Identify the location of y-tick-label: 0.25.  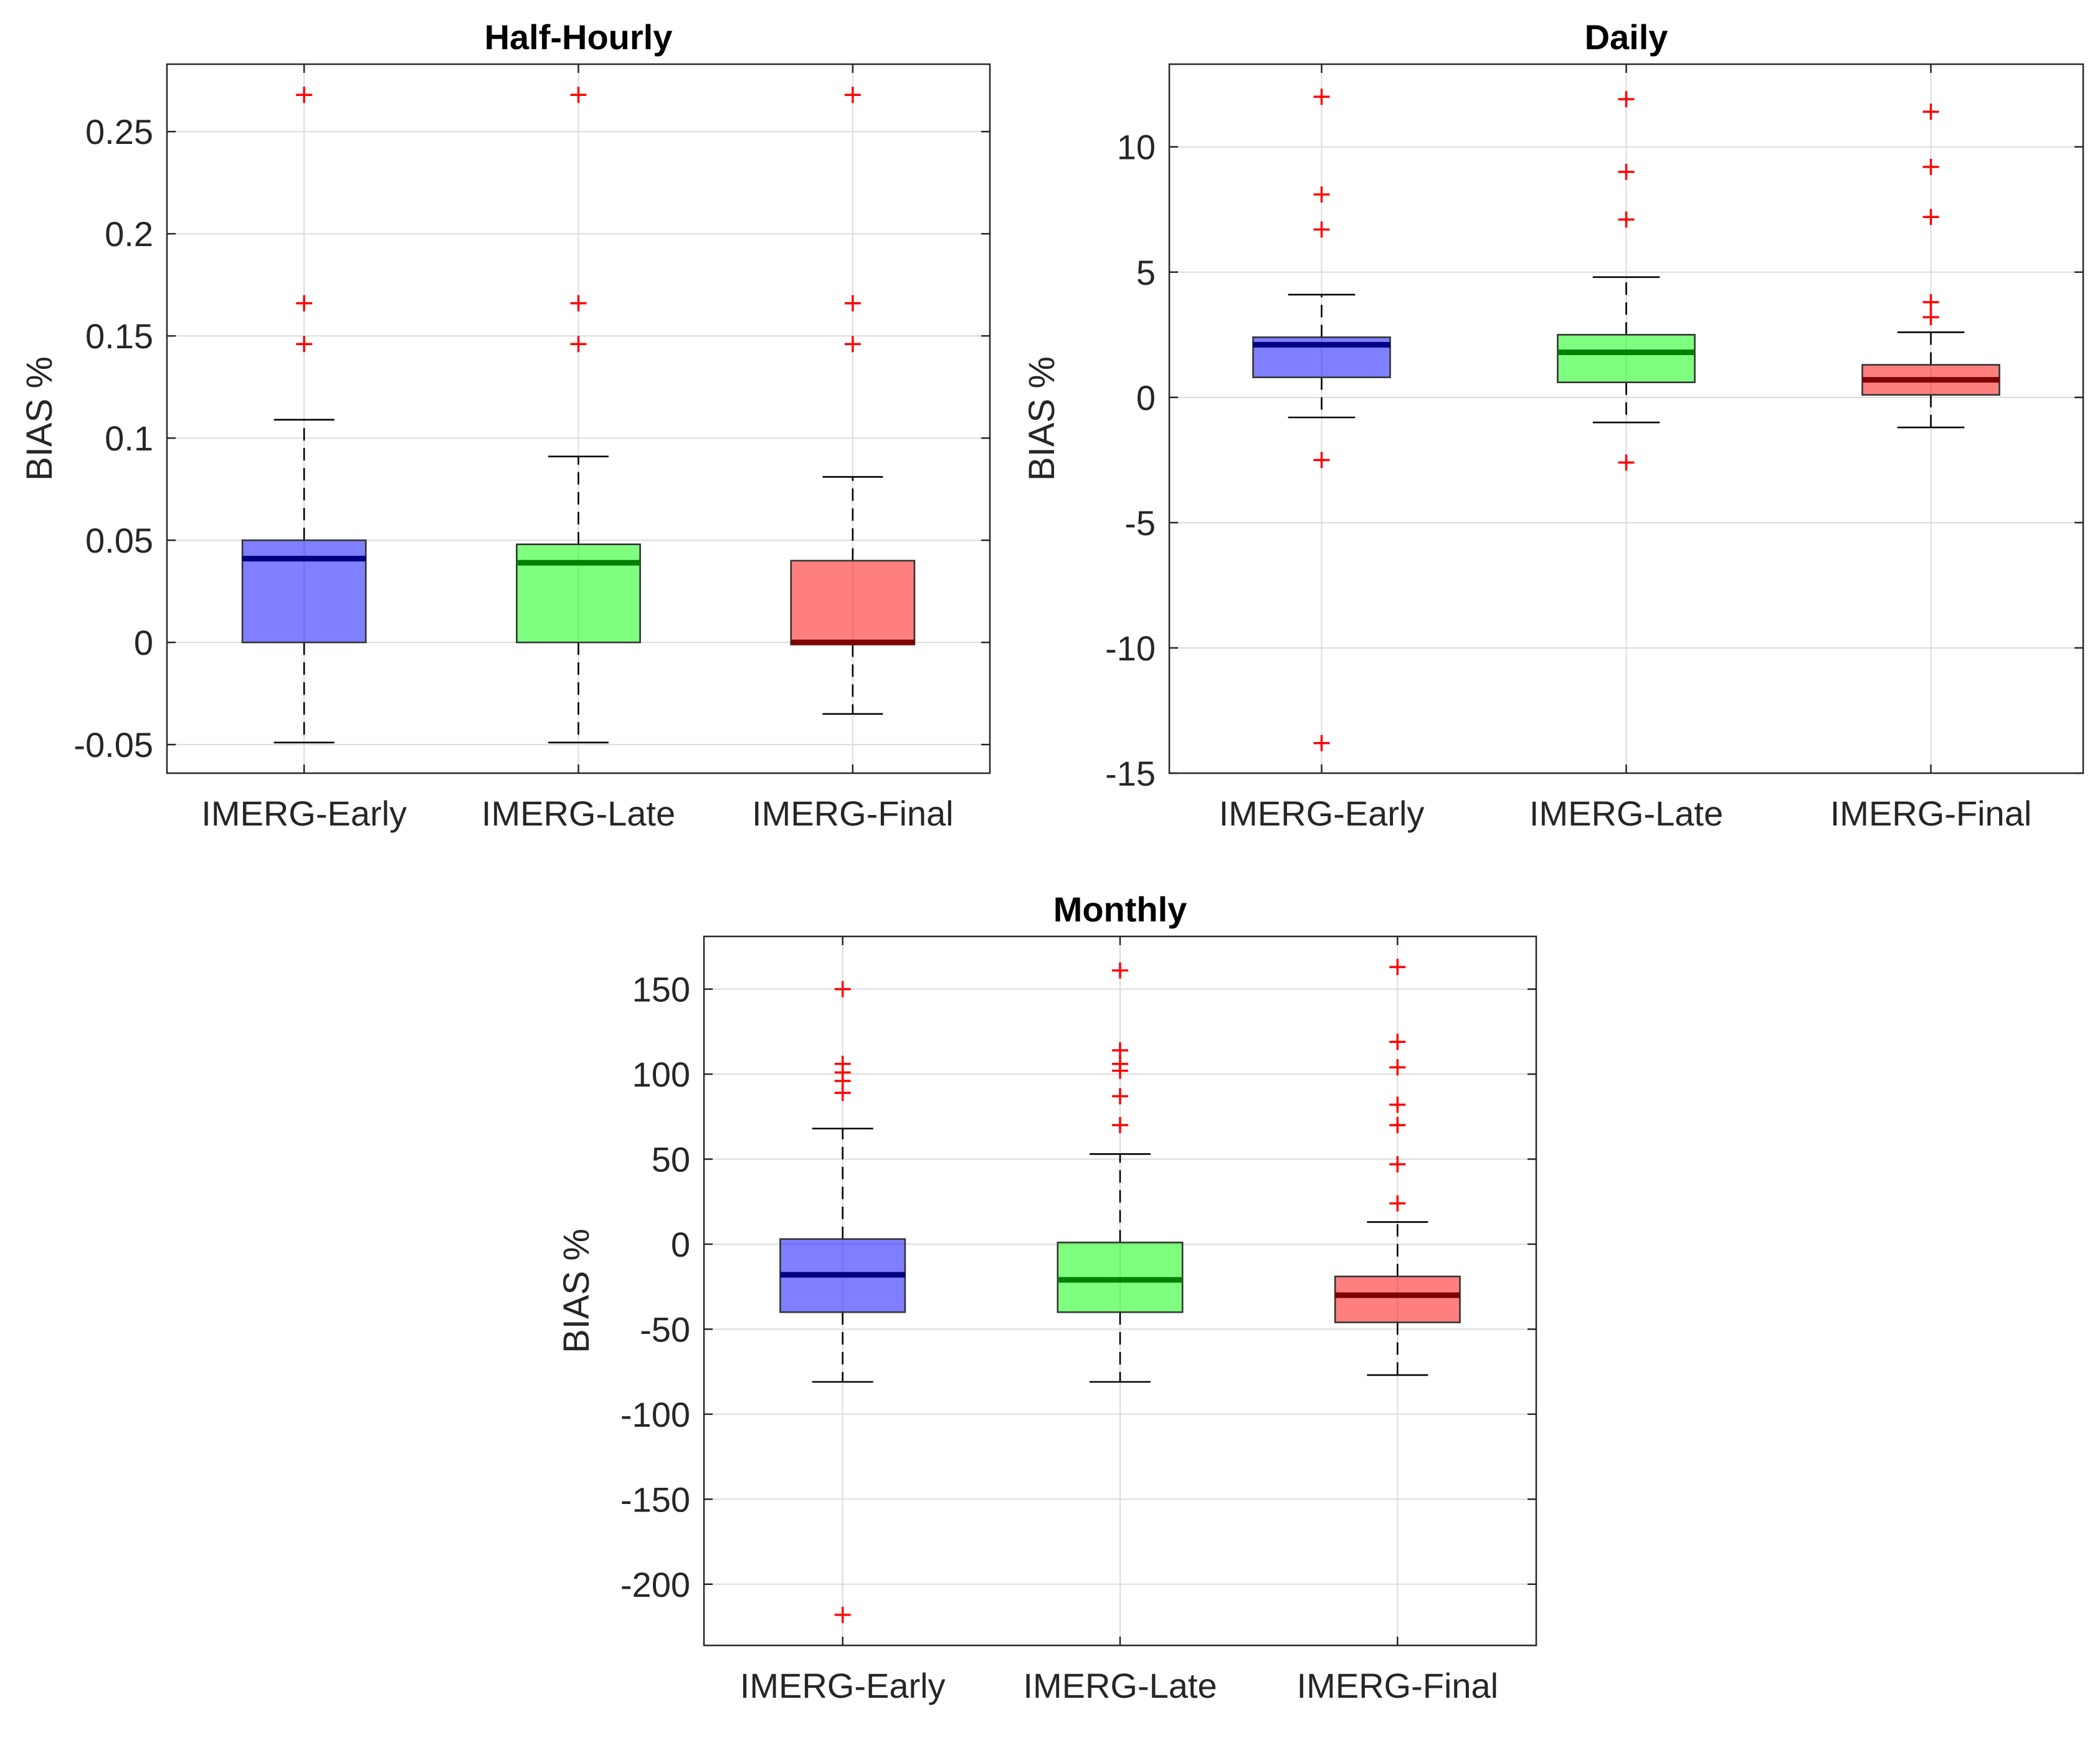
(119, 131).